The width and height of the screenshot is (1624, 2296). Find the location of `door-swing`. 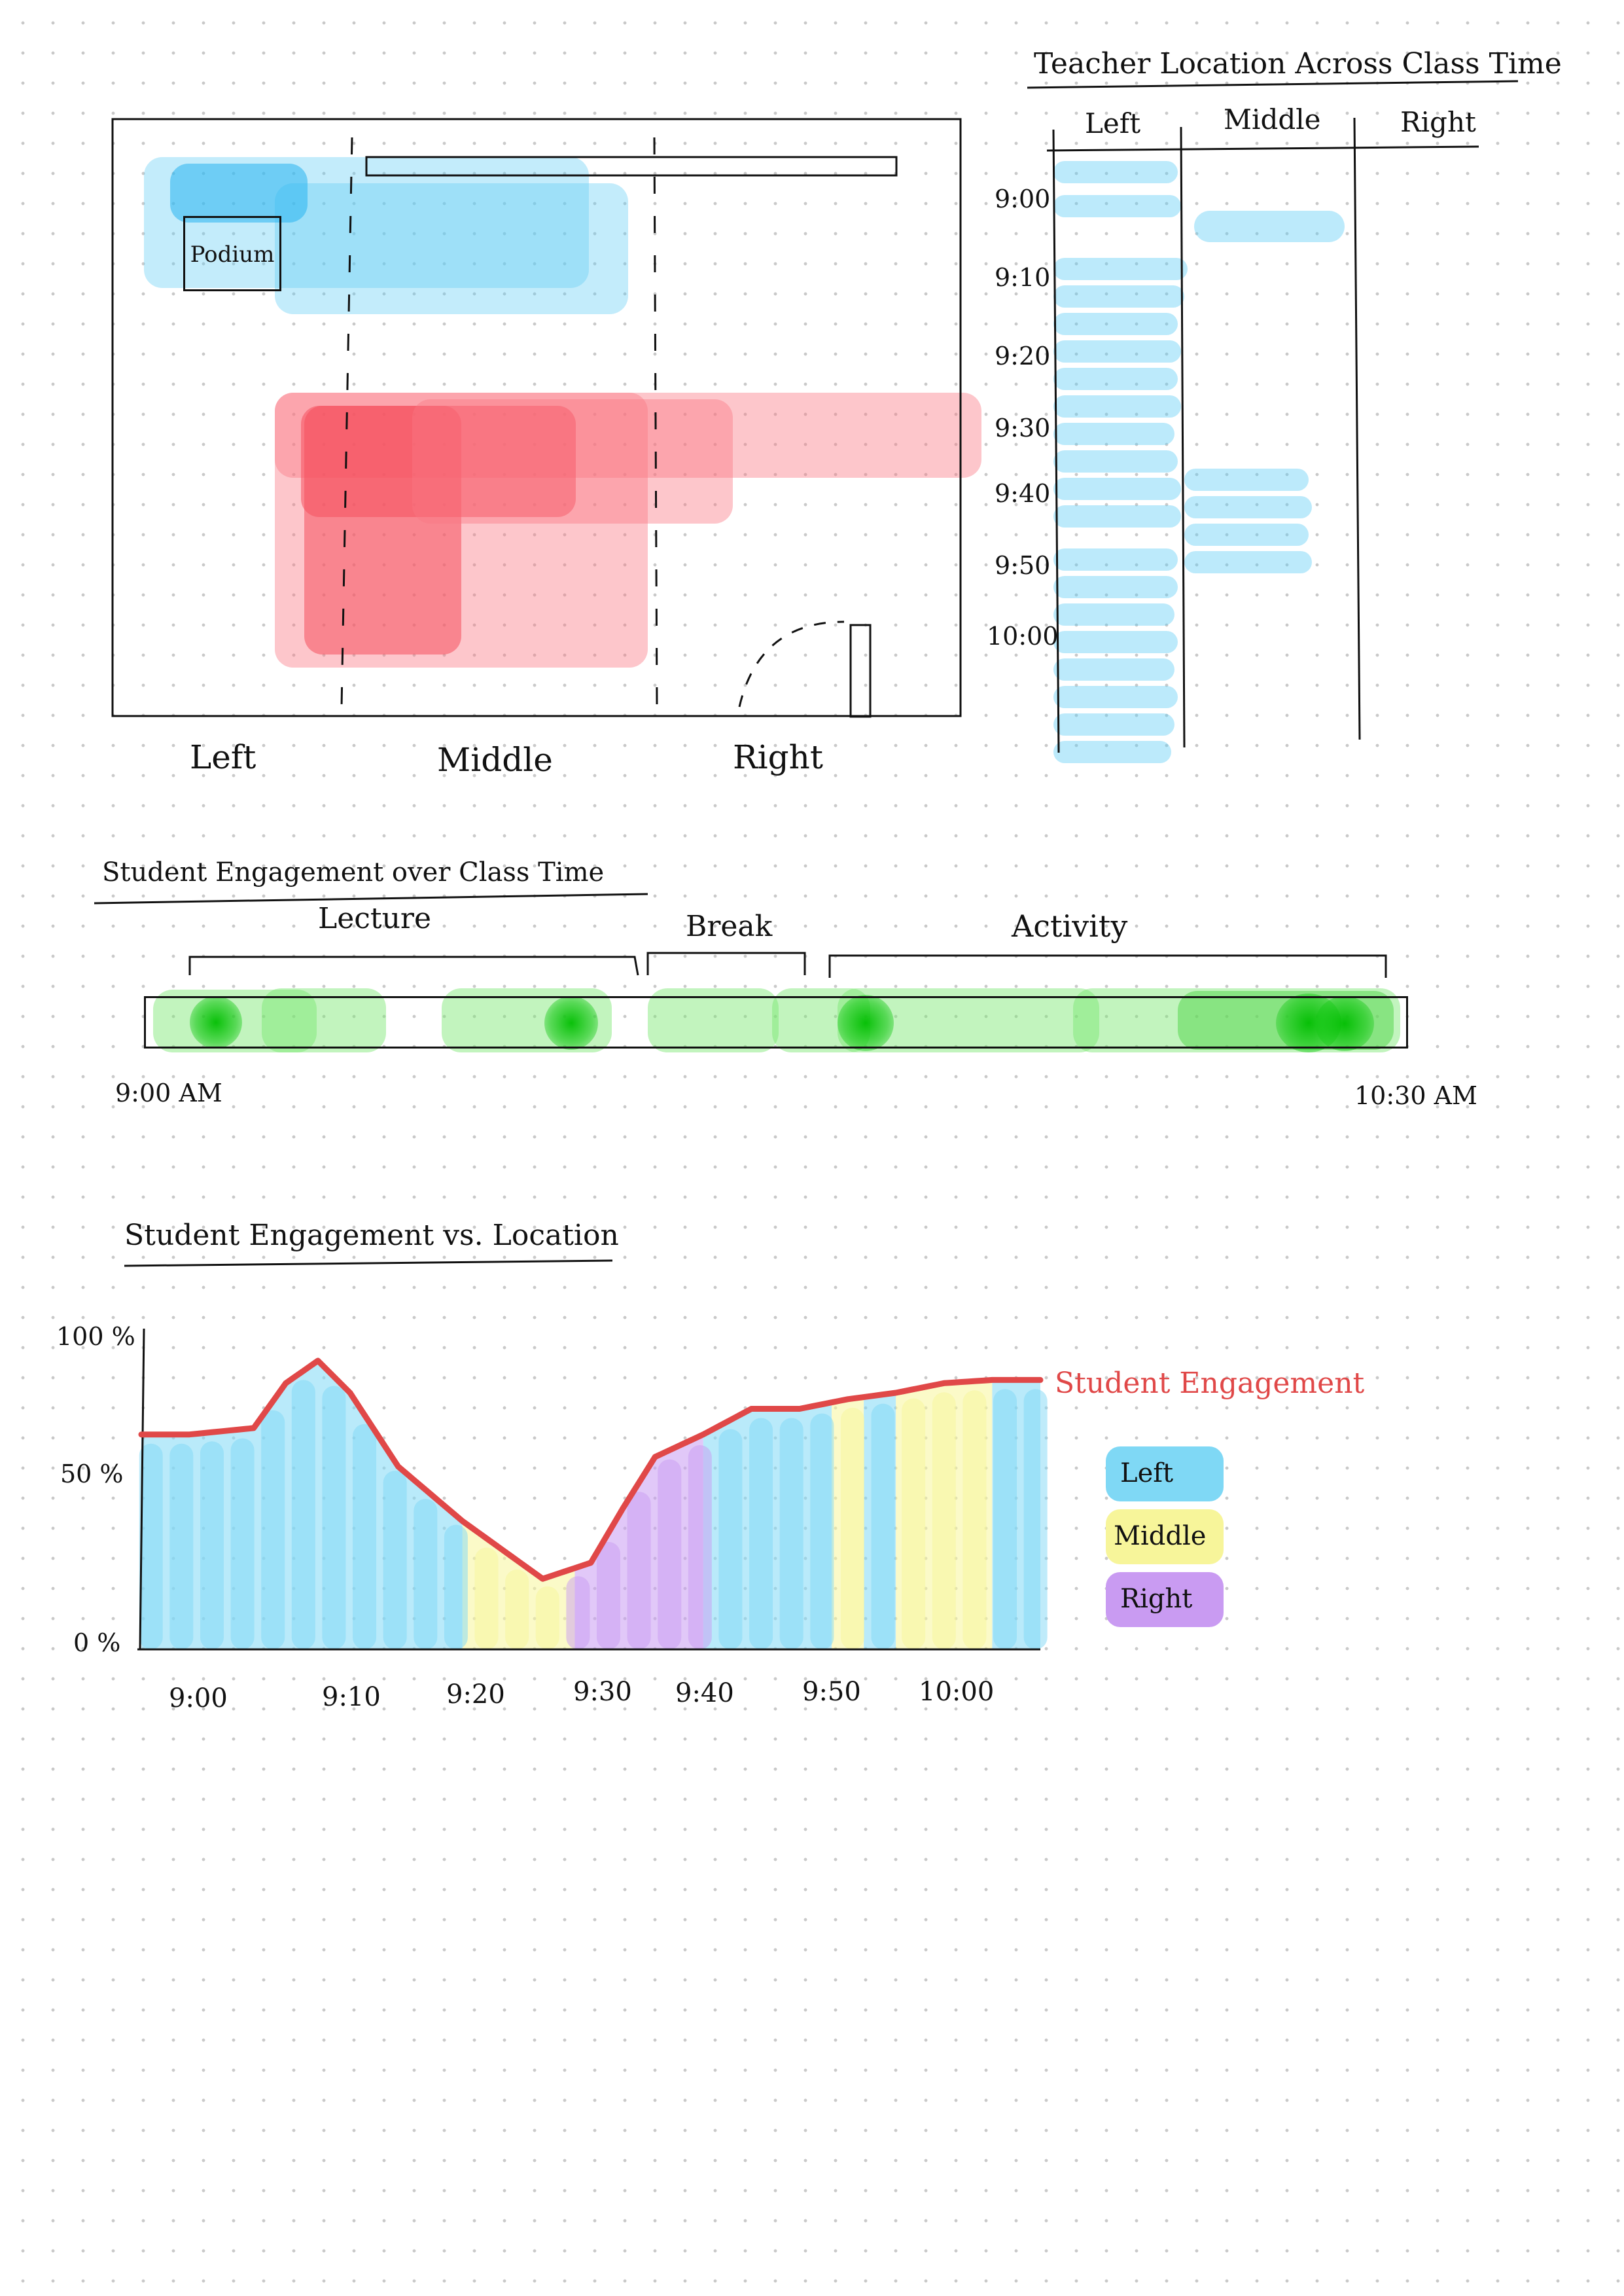

door-swing is located at coordinates (791, 664).